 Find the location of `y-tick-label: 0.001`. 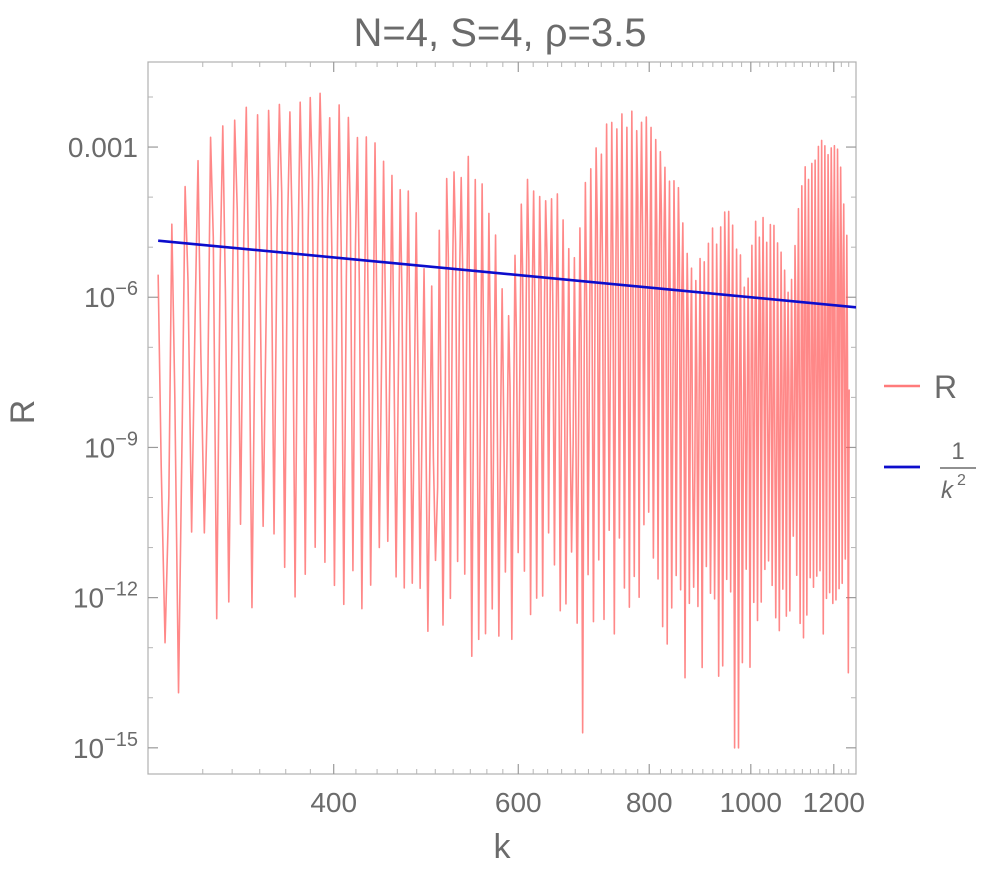

y-tick-label: 0.001 is located at coordinates (103, 147).